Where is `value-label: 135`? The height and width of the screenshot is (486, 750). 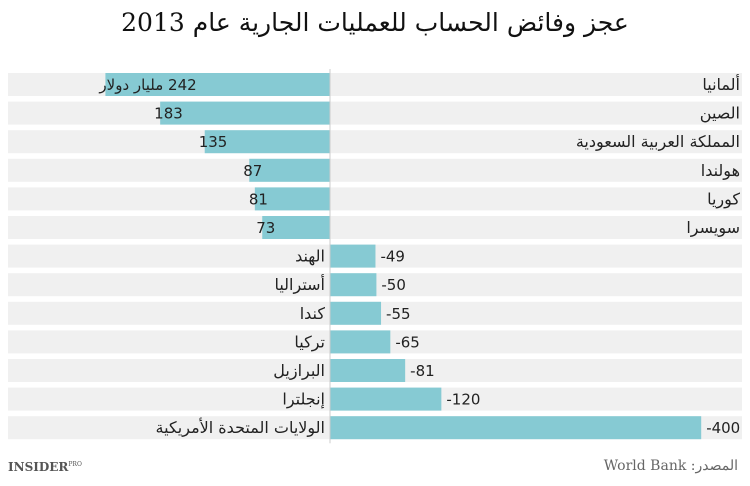 value-label: 135 is located at coordinates (213, 142).